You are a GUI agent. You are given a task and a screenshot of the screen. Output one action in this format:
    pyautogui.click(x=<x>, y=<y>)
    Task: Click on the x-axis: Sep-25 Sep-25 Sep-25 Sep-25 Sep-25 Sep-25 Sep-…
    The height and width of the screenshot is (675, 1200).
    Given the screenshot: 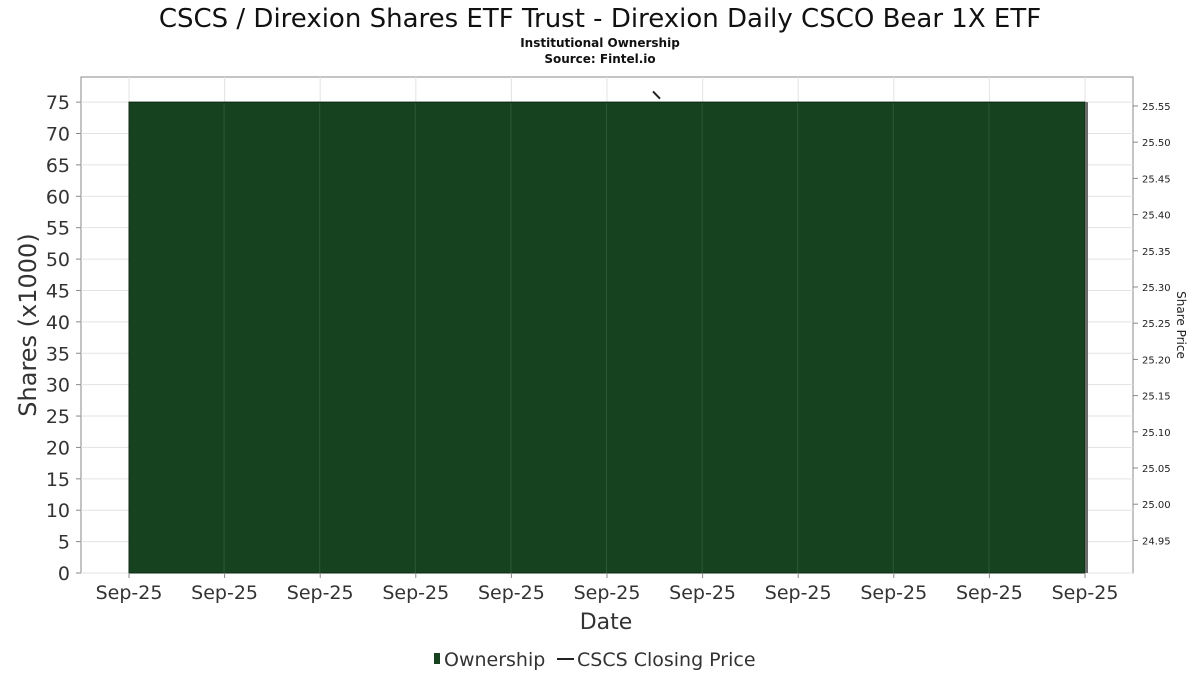 What is the action you would take?
    pyautogui.click(x=607, y=588)
    